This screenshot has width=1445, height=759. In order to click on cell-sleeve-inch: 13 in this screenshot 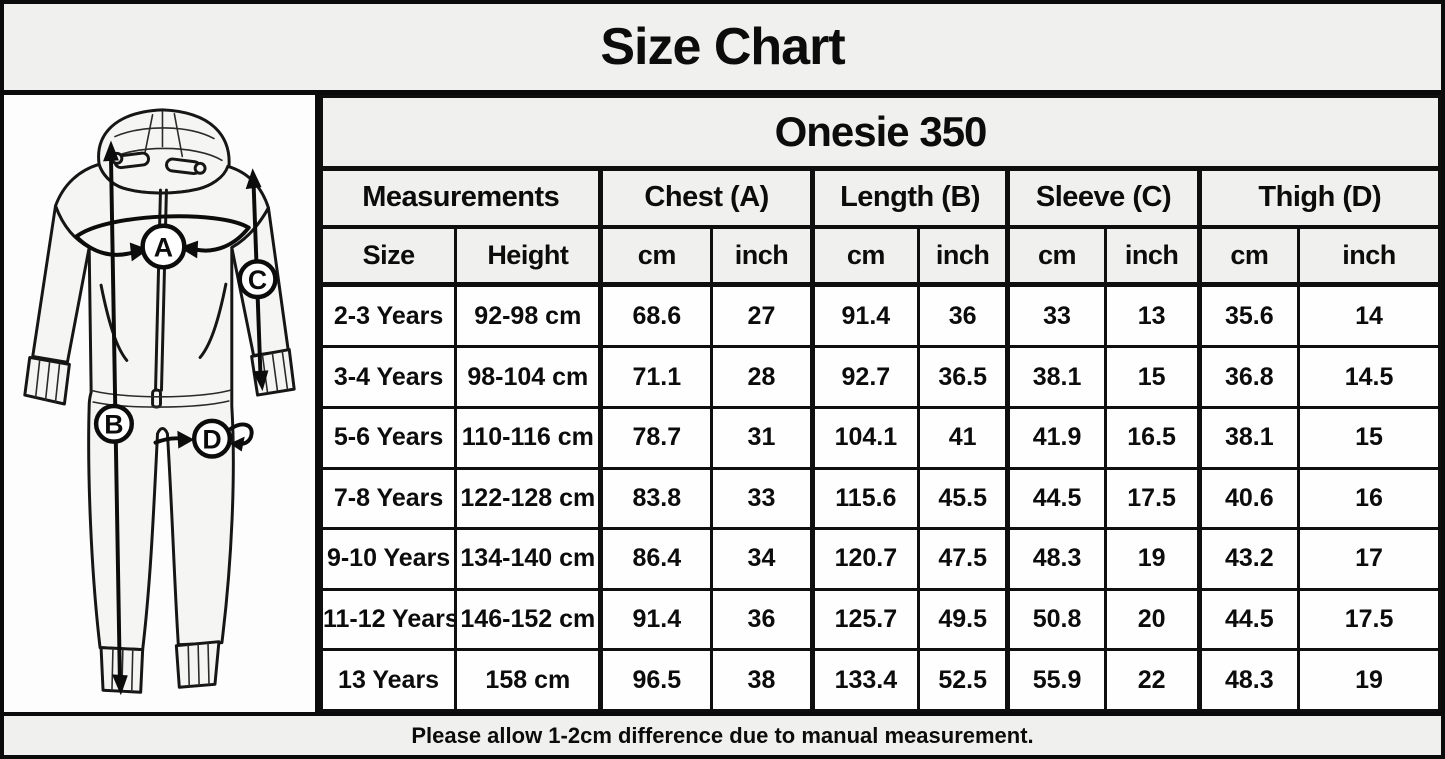, I will do `click(1152, 315)`.